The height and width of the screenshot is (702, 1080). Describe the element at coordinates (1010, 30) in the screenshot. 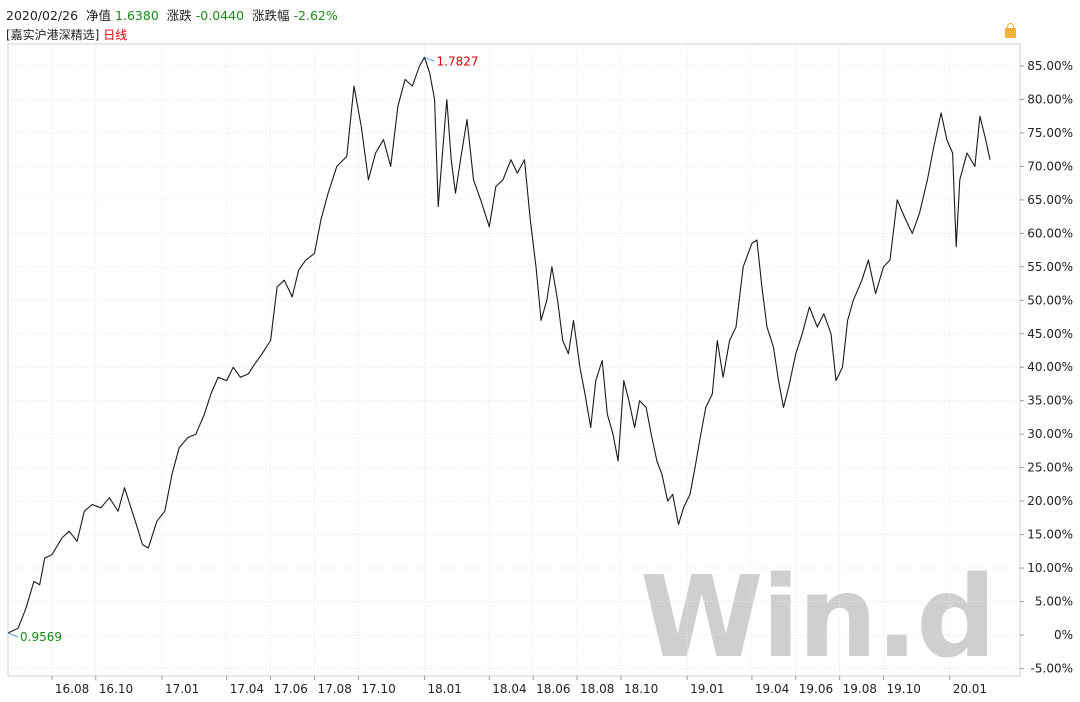

I see `lock-icon` at that location.